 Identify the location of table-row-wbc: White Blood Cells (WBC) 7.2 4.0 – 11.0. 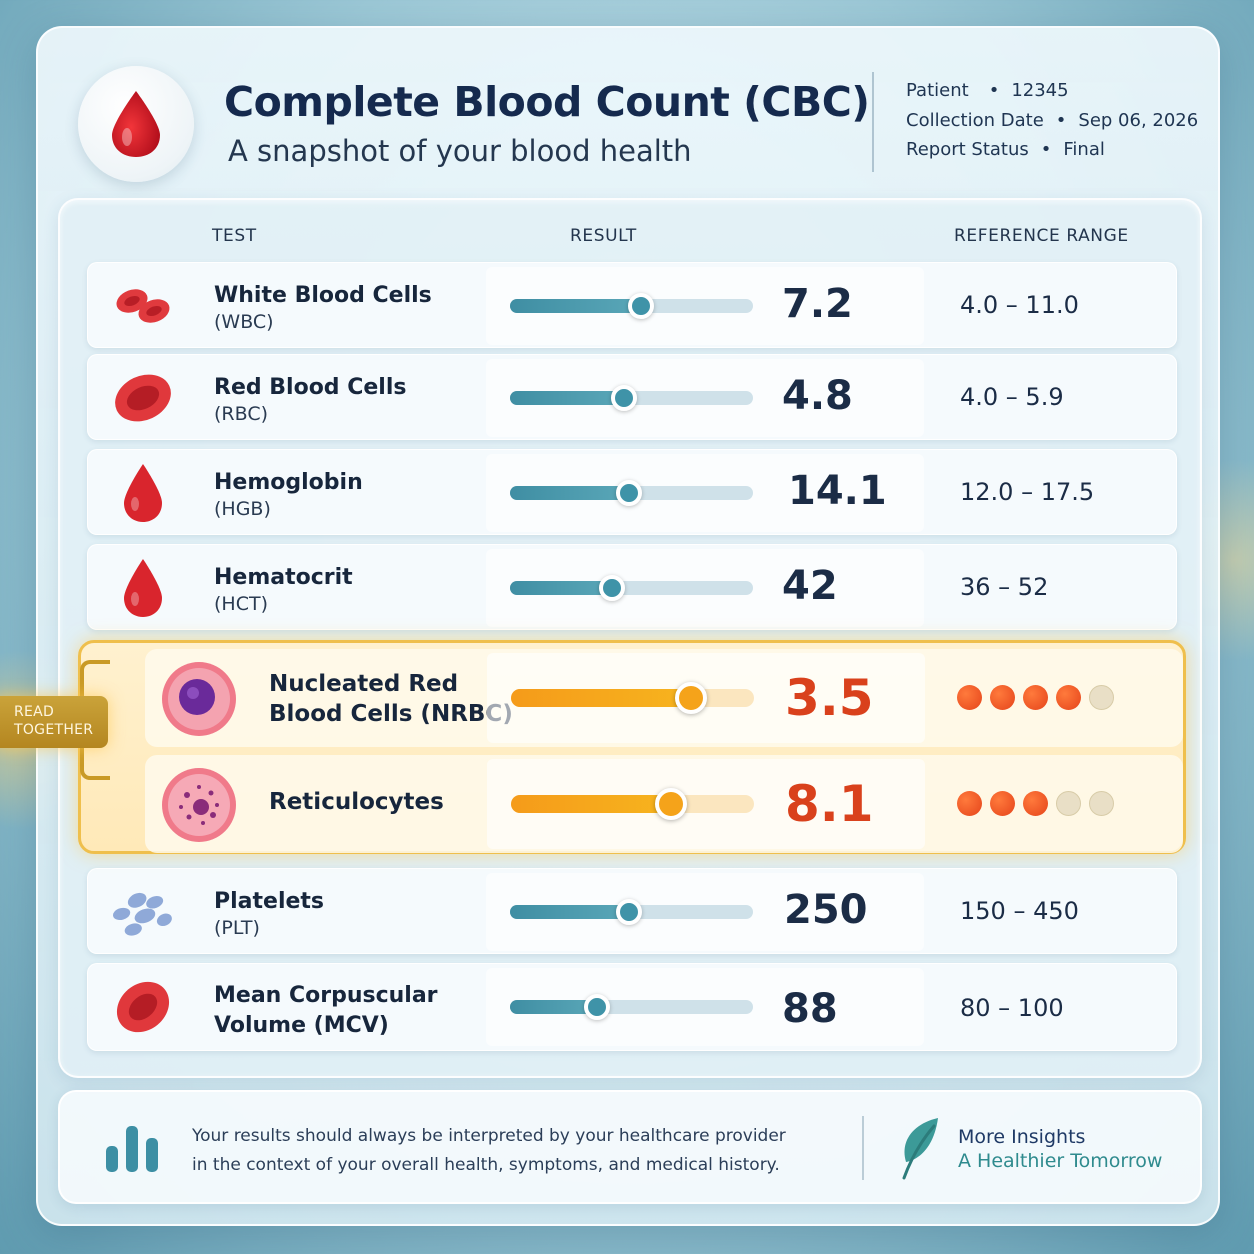
(632, 305).